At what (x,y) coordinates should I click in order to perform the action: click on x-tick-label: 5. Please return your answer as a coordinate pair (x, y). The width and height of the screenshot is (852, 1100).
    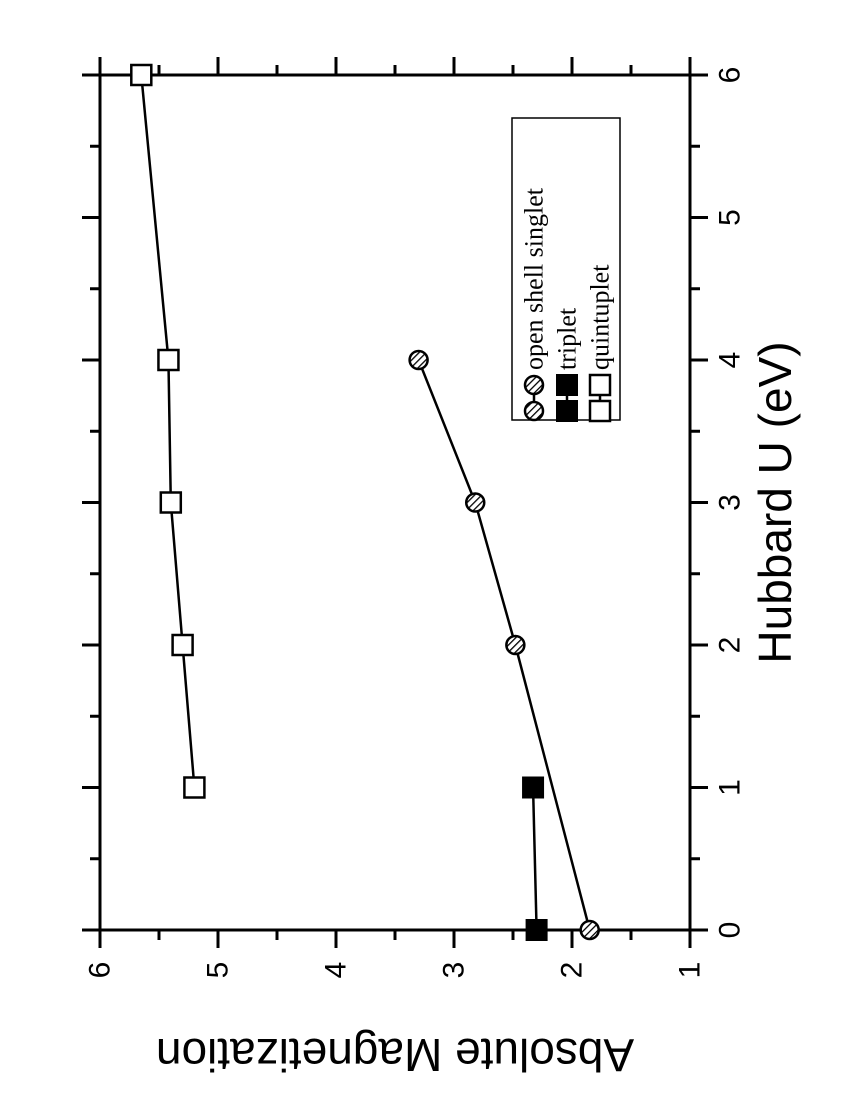
    Looking at the image, I should click on (730, 217).